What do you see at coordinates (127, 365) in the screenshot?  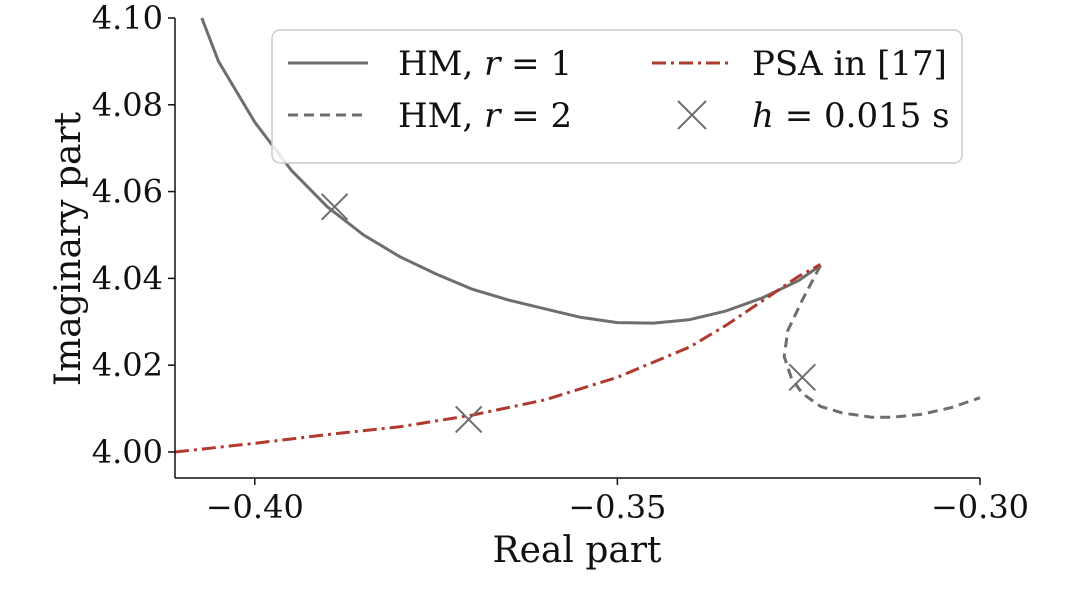 I see `y-tick-label: 4.02` at bounding box center [127, 365].